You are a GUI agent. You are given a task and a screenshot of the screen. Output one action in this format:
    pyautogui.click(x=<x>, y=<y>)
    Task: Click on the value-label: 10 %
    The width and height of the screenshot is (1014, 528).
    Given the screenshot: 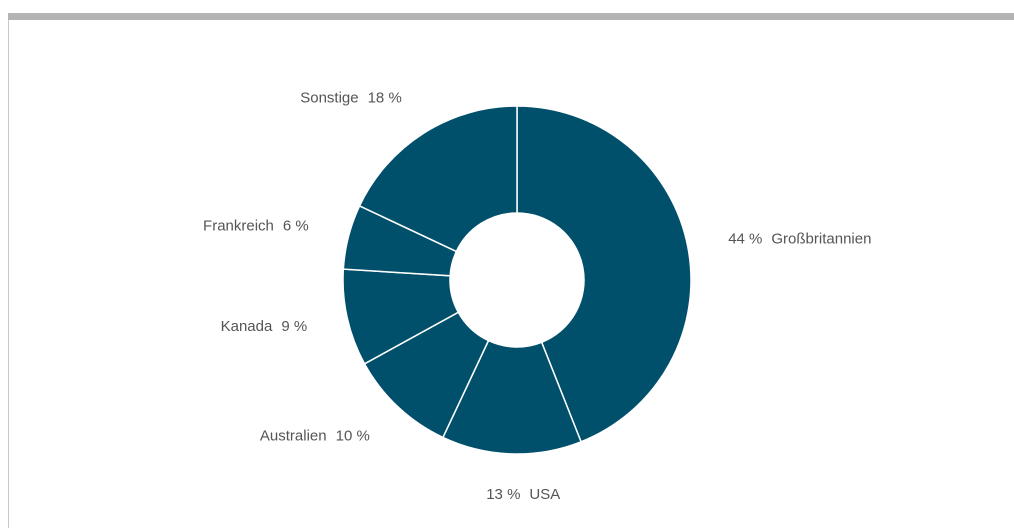 What is the action you would take?
    pyautogui.click(x=353, y=436)
    